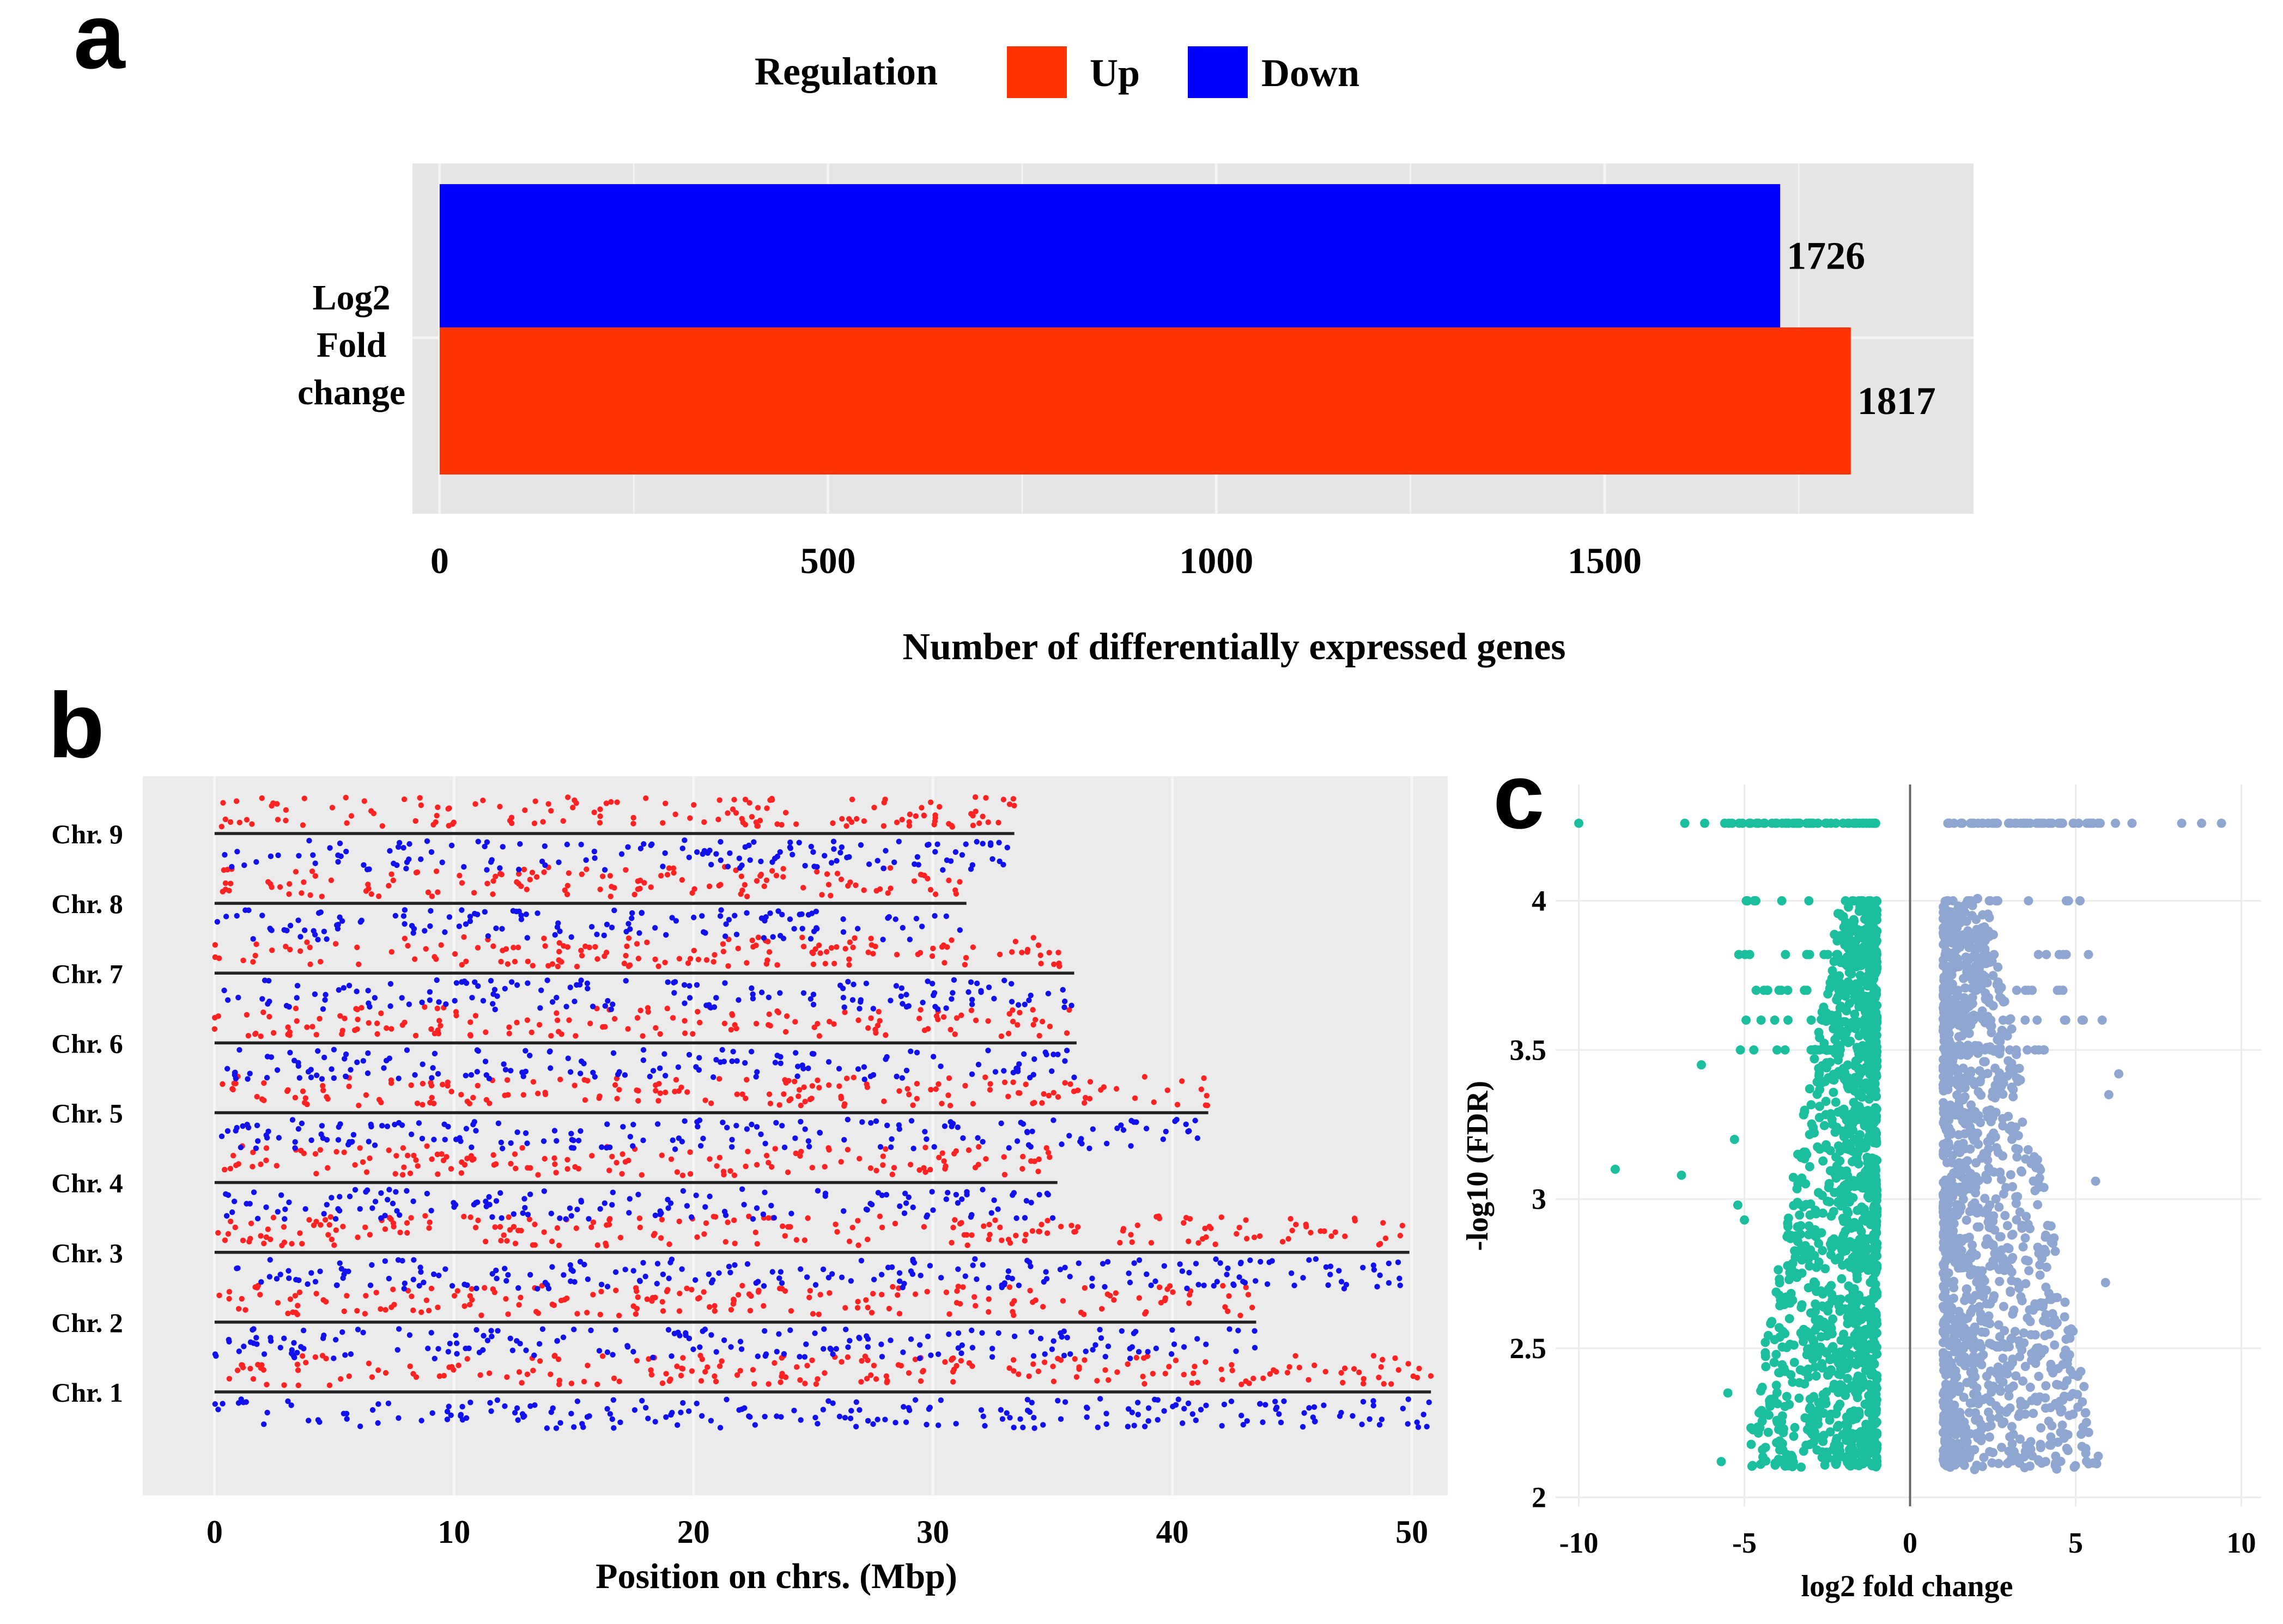 The height and width of the screenshot is (1624, 2283). Describe the element at coordinates (351, 345) in the screenshot. I see `ylabel-line-2: Fold` at that location.